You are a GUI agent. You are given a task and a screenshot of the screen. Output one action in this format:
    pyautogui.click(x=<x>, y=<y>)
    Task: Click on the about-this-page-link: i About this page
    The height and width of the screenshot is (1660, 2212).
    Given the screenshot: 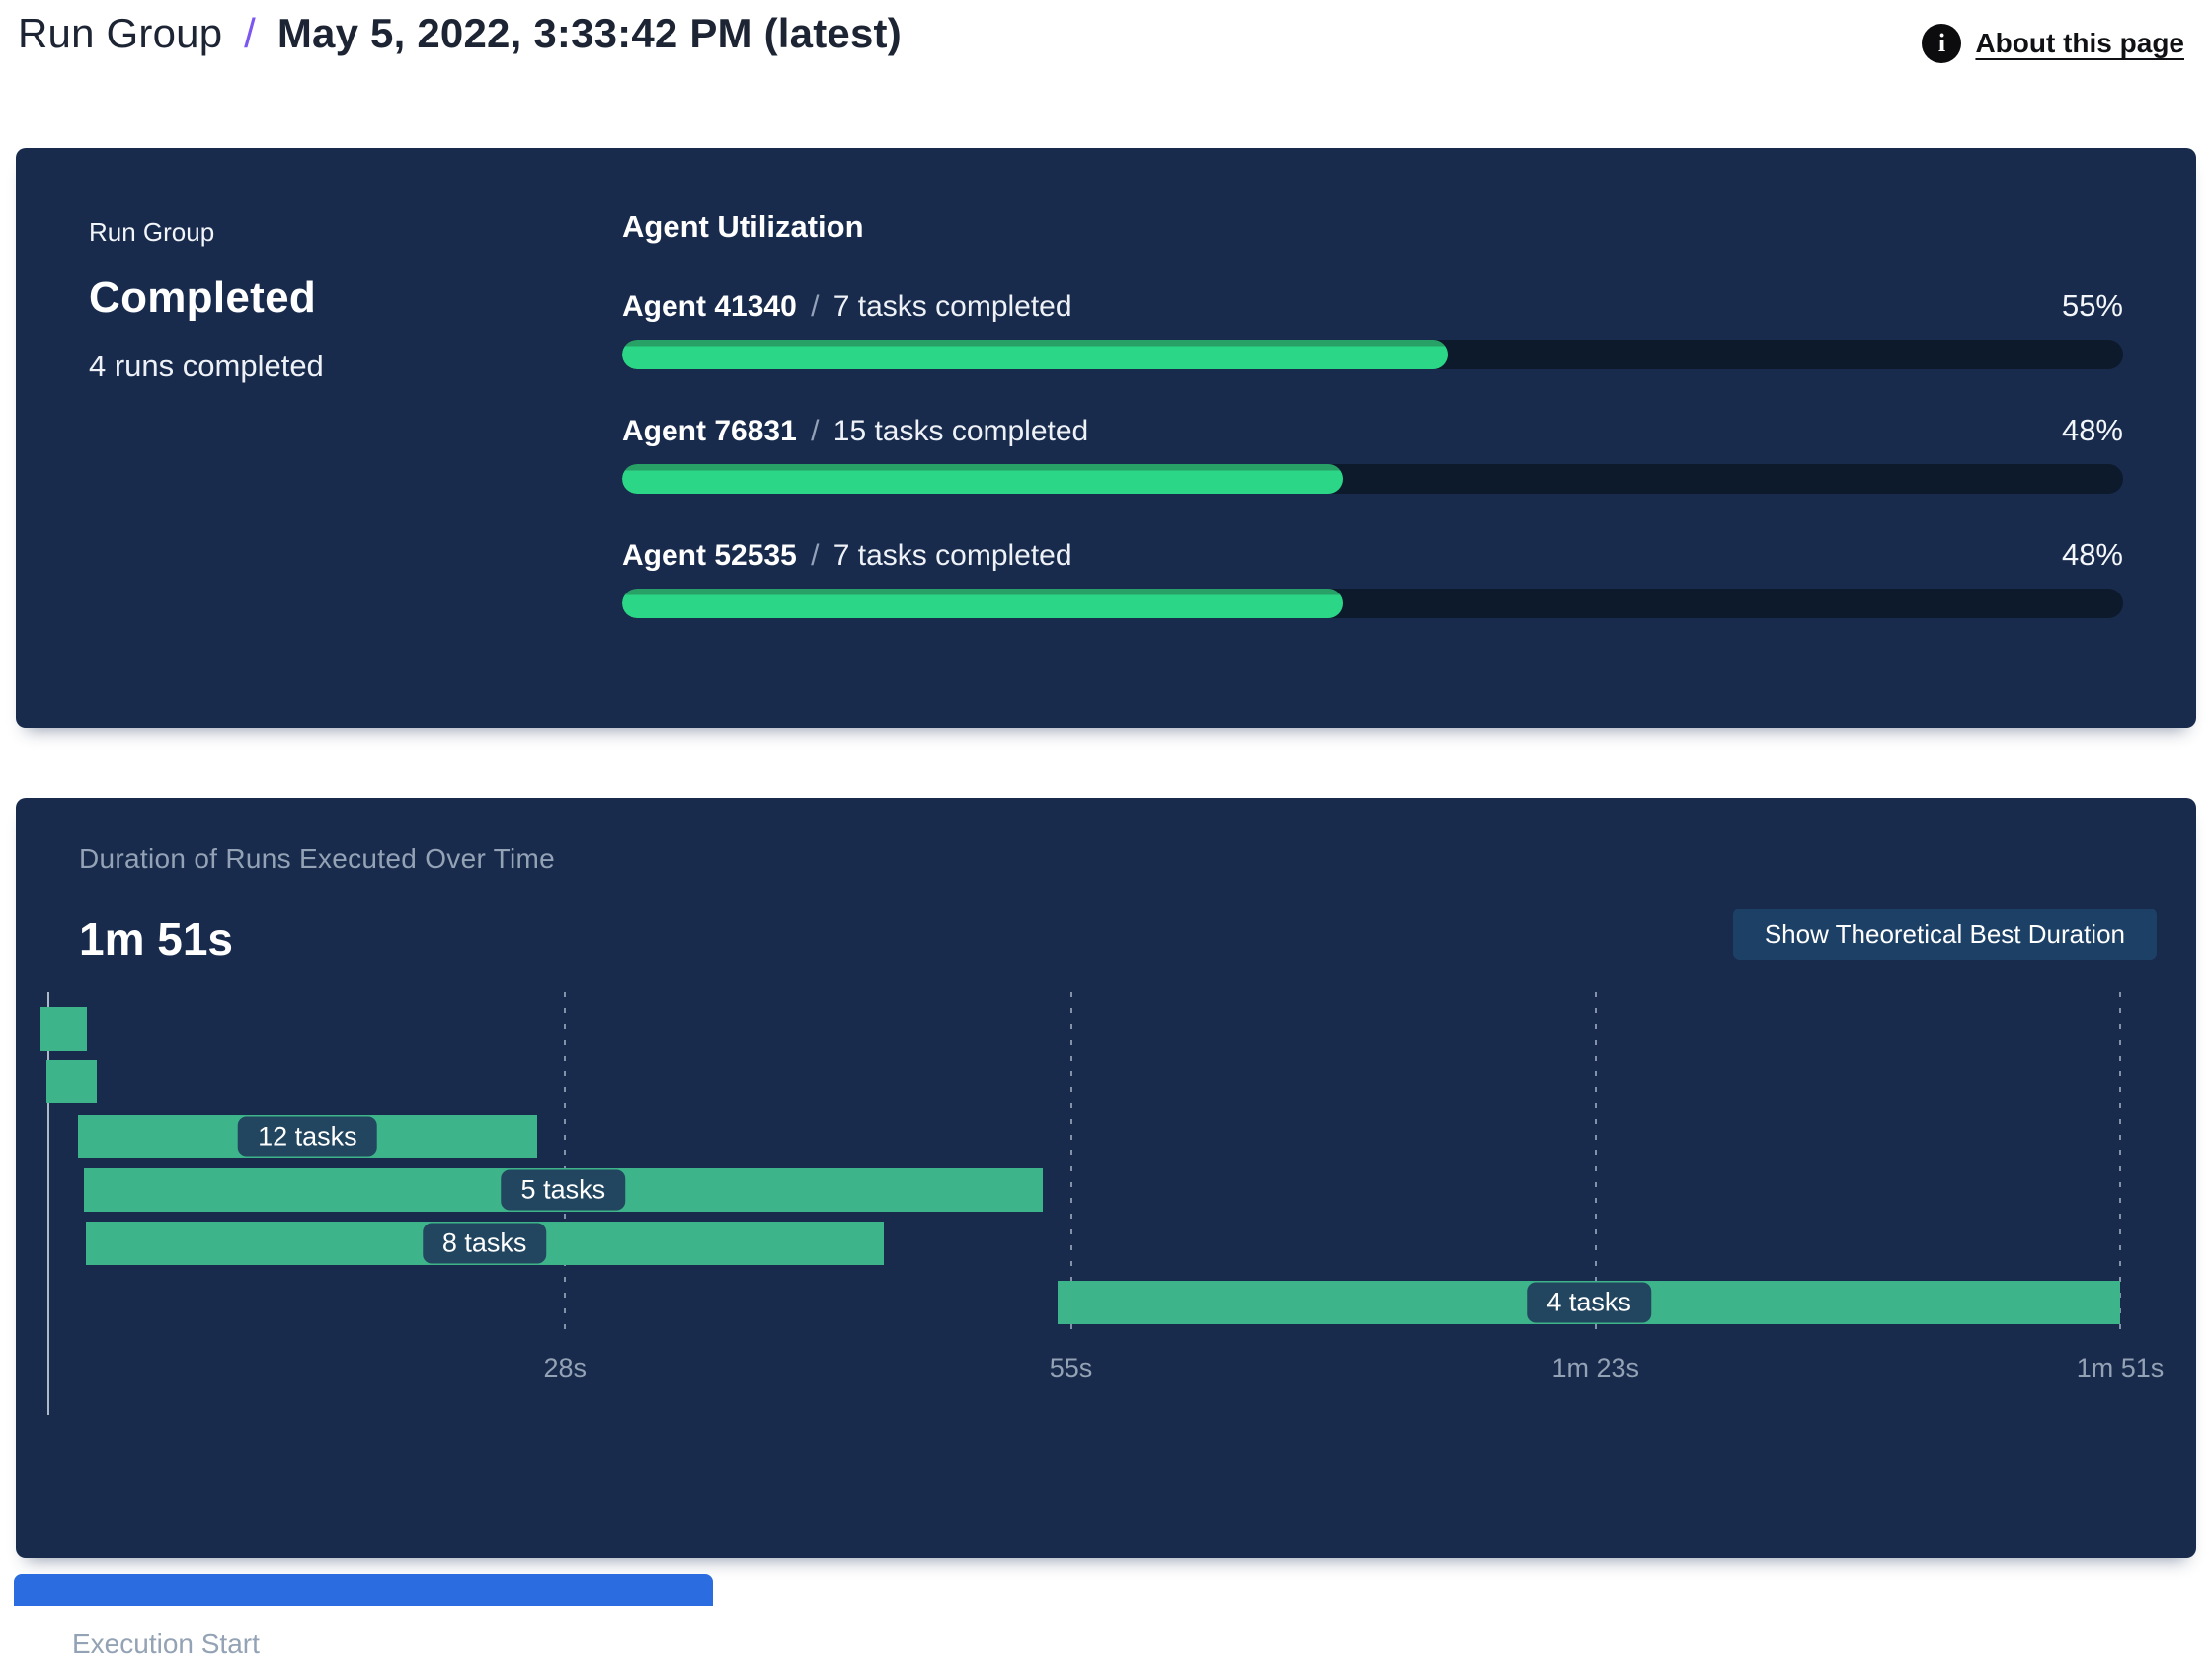 What is the action you would take?
    pyautogui.click(x=2053, y=43)
    